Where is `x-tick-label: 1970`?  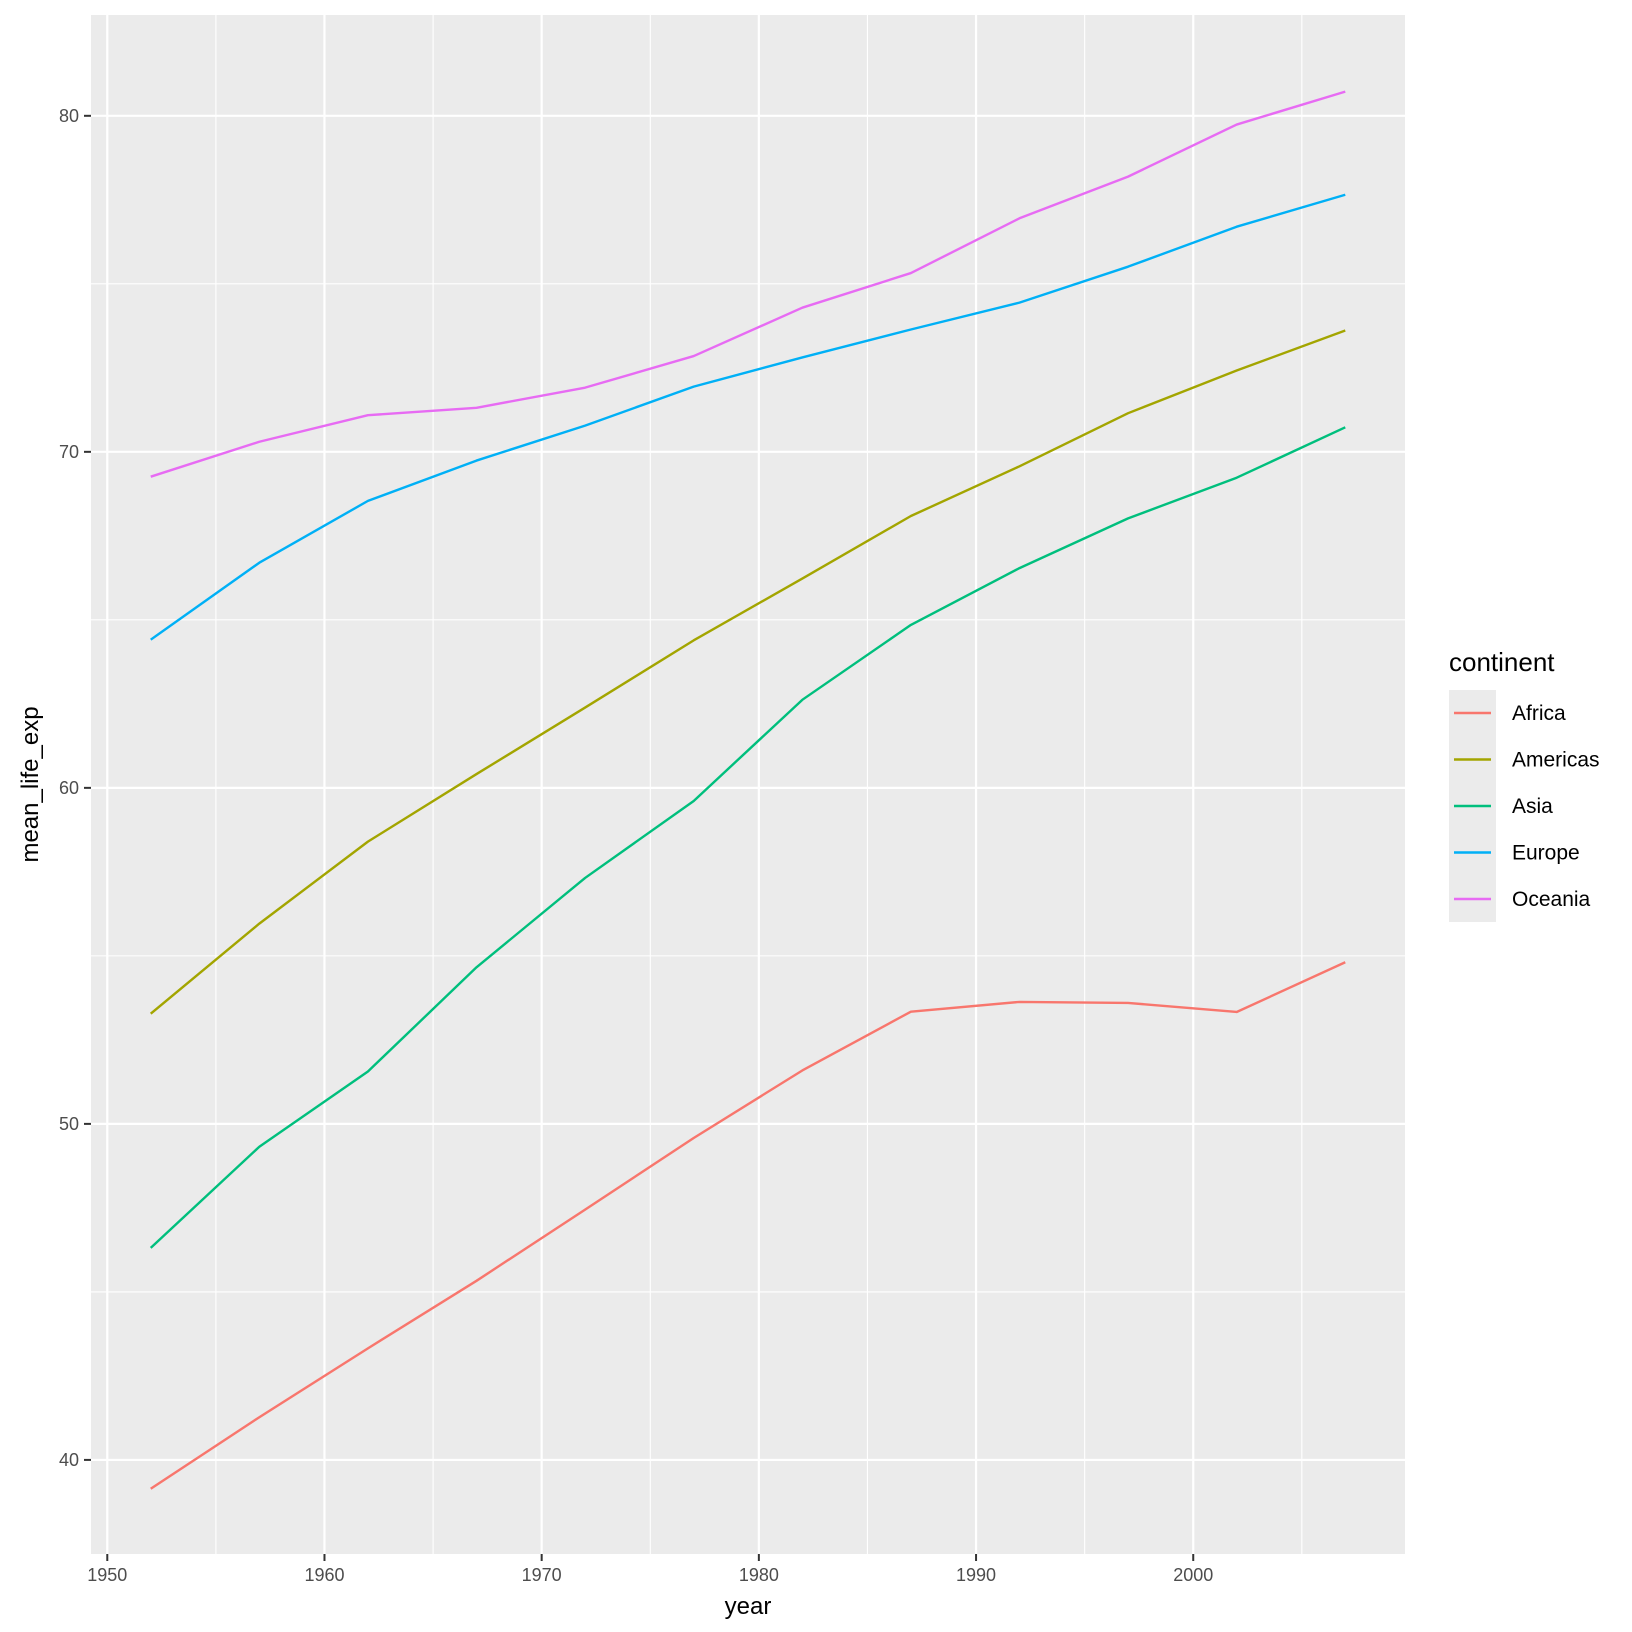 x-tick-label: 1970 is located at coordinates (542, 1575).